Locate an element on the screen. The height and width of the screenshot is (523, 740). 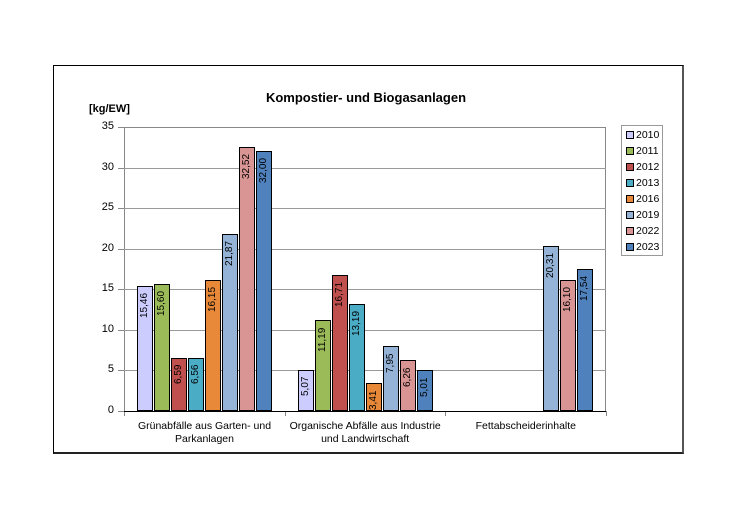
x-category-label: Grünabfälle aus Garten- und Parkanlagen is located at coordinates (204, 433).